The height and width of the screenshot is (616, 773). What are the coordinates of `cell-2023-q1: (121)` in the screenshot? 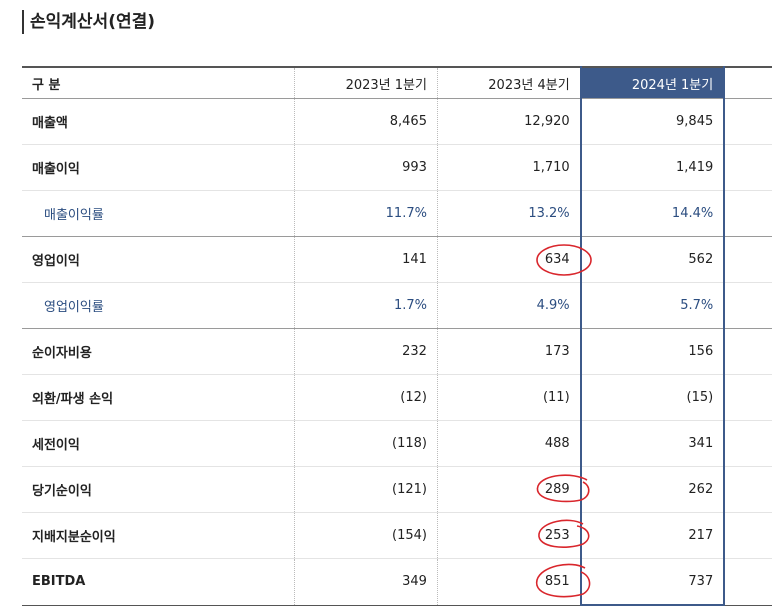 It's located at (366, 489).